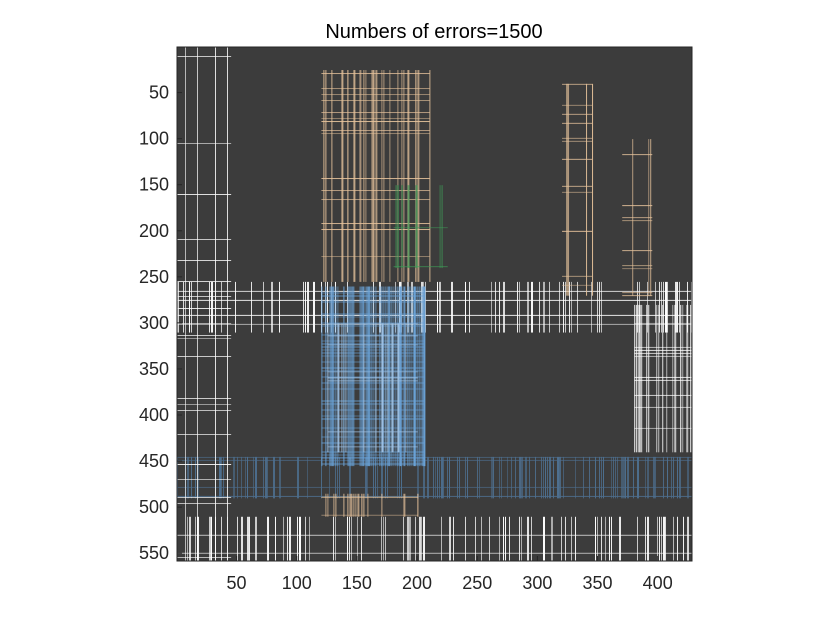 The width and height of the screenshot is (840, 630). Describe the element at coordinates (578, 189) in the screenshot. I see `heatmap-region-orange` at that location.